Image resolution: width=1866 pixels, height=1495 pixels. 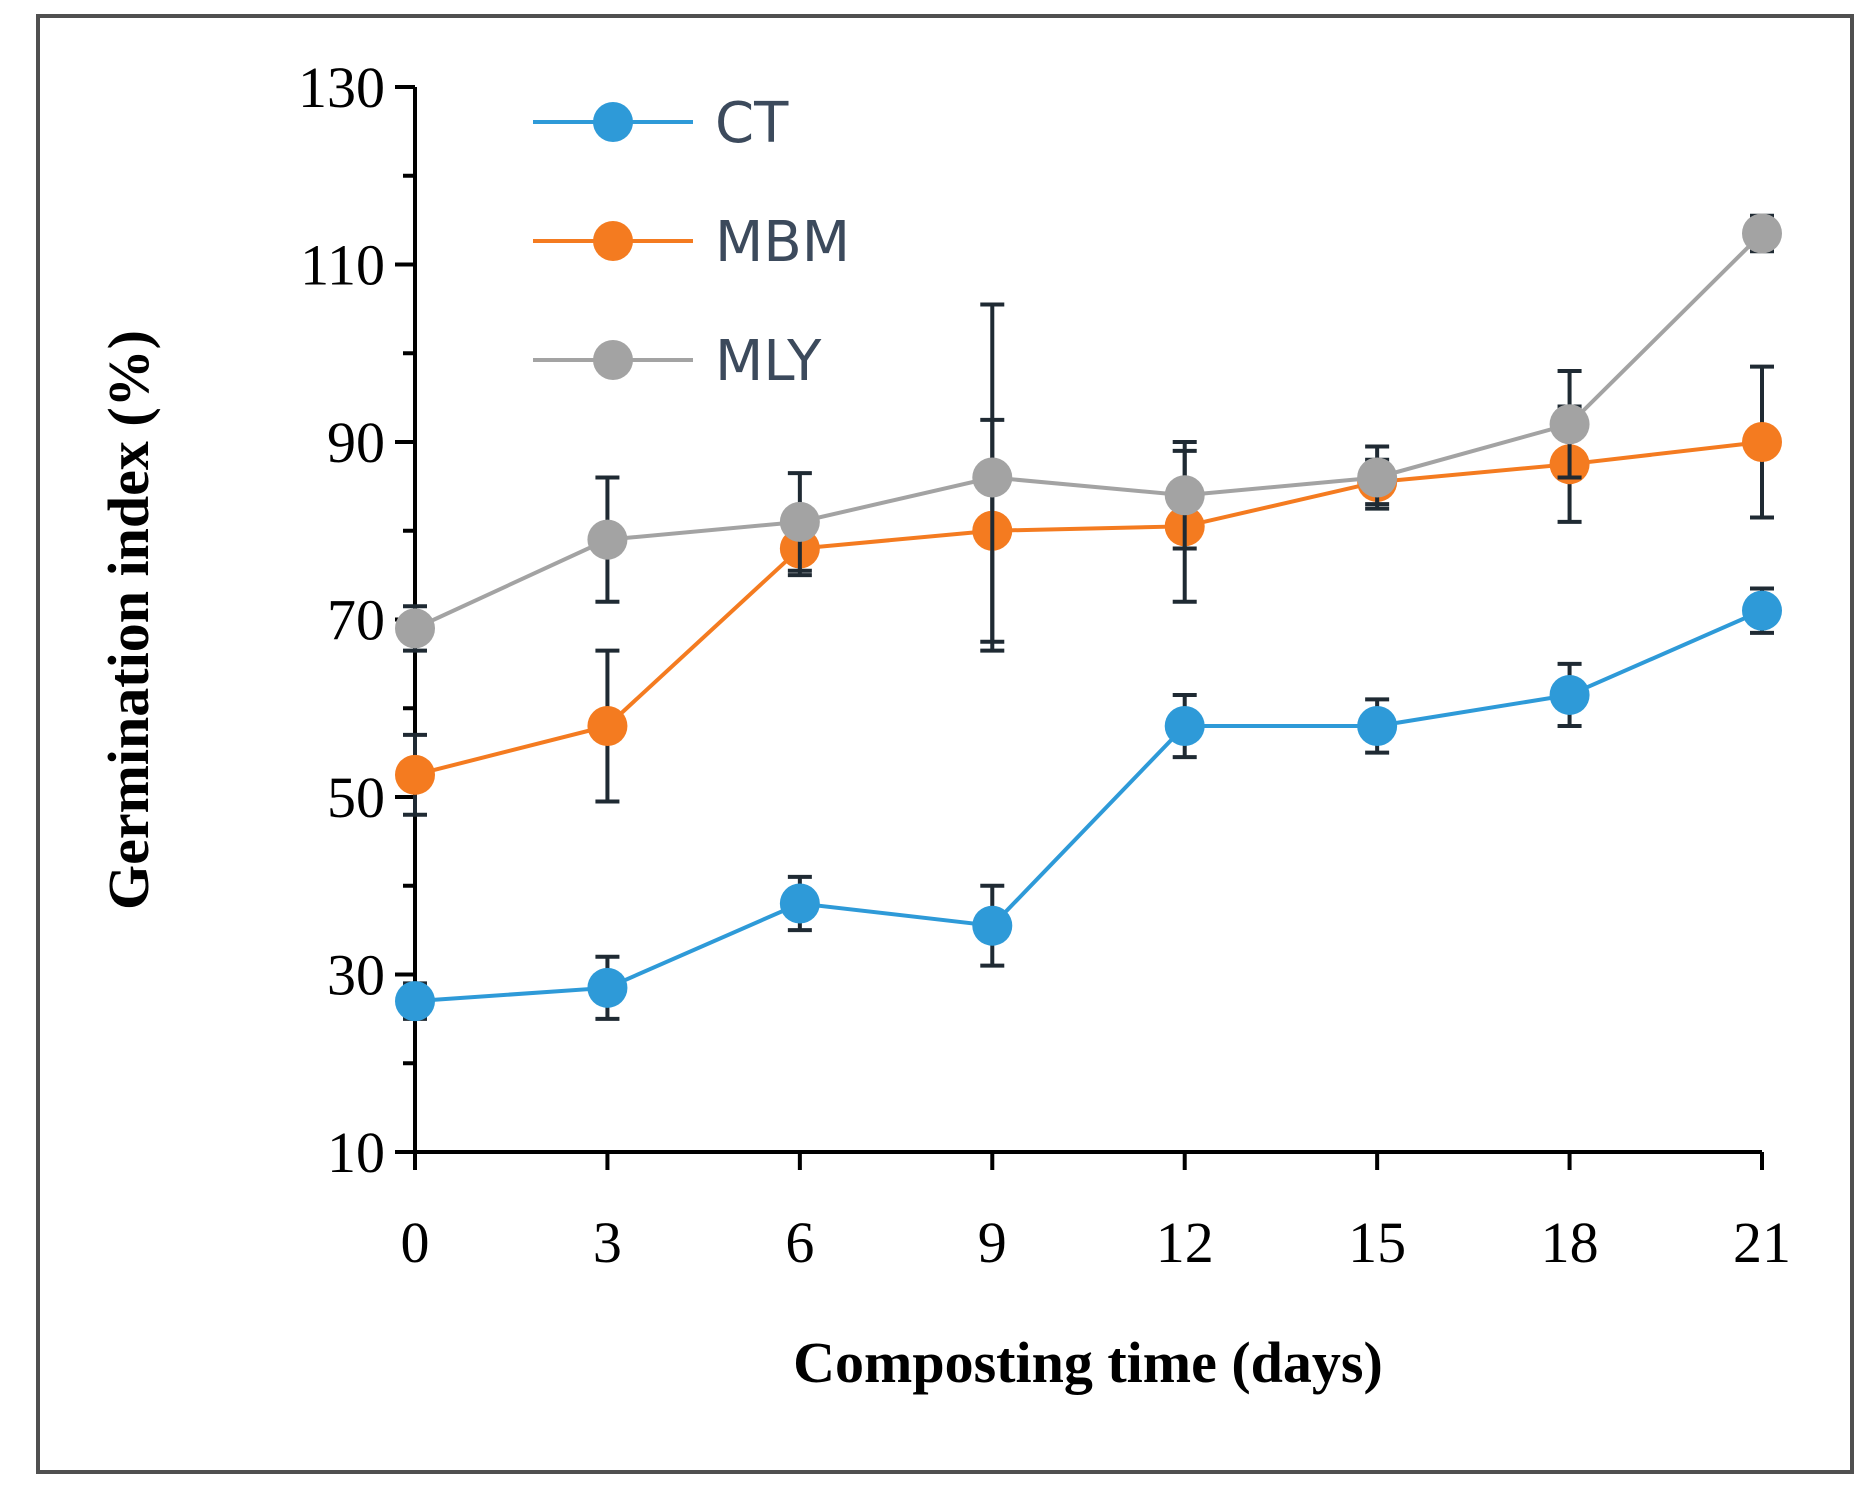 I want to click on x-tick-label: 21, so click(x=1762, y=1242).